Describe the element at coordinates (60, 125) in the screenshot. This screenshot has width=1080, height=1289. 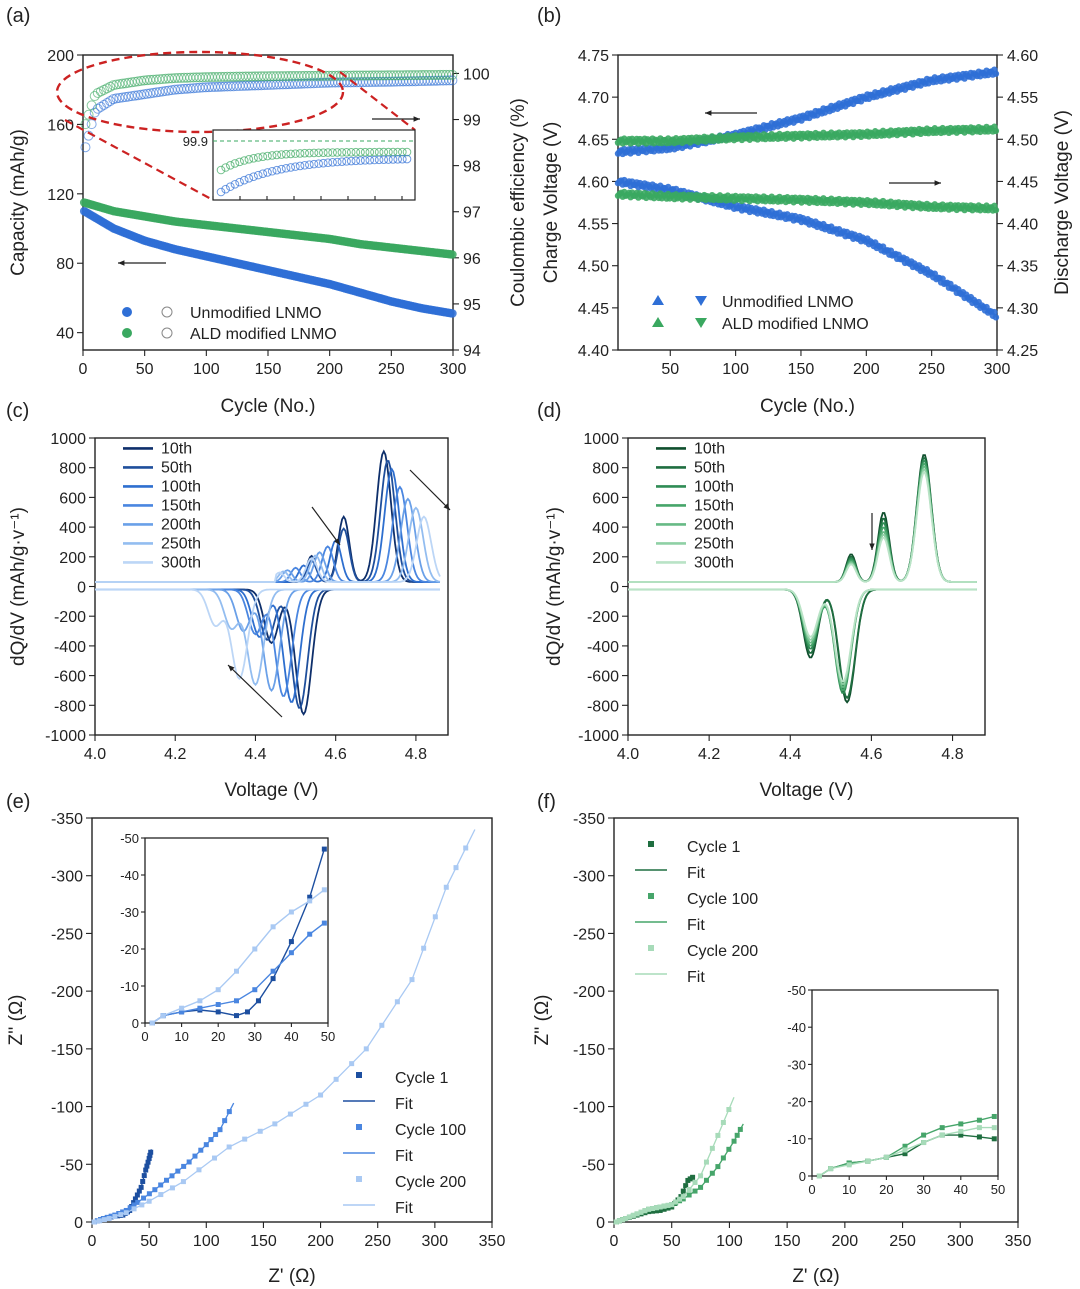
I see `a-y-tick-label: 160` at that location.